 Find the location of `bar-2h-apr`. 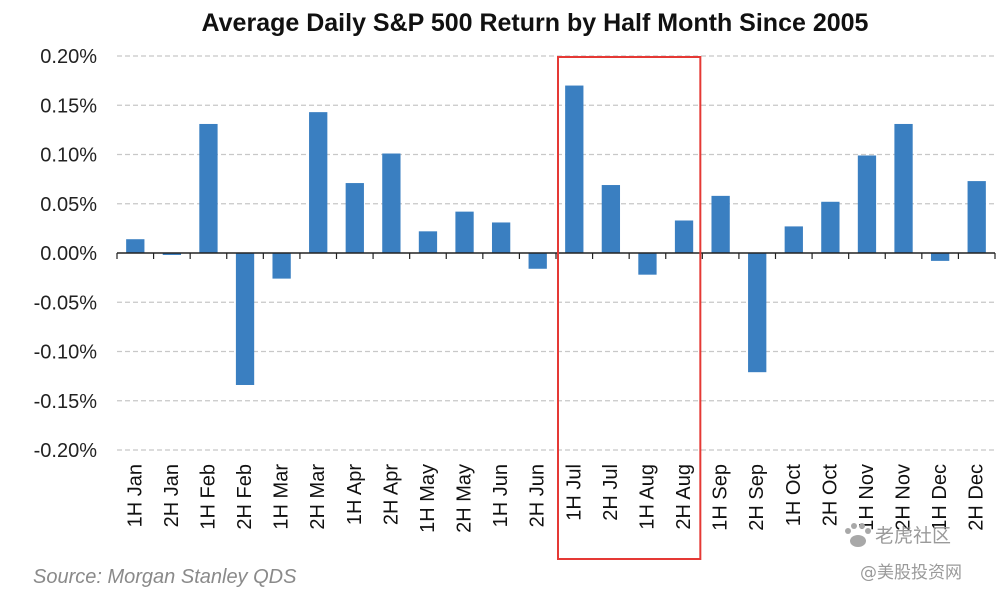

bar-2h-apr is located at coordinates (391, 203).